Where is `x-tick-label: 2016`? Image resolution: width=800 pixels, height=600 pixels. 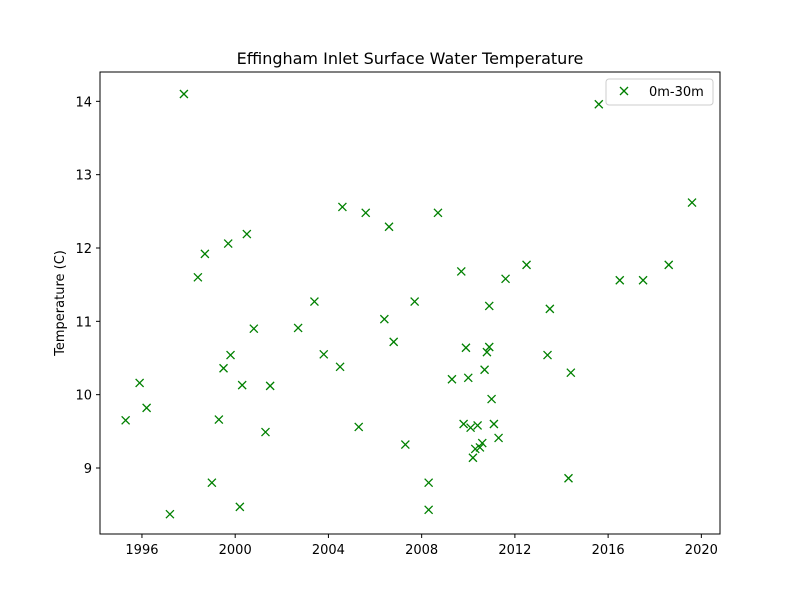
x-tick-label: 2016 is located at coordinates (608, 550).